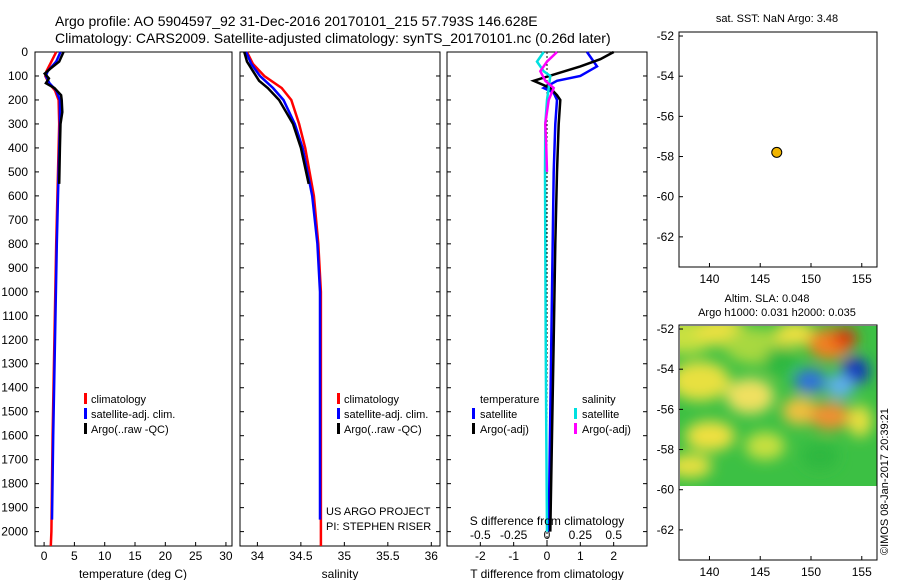 This screenshot has width=900, height=580. I want to click on legend-label-s-argo: Argo(-adj), so click(606, 430).